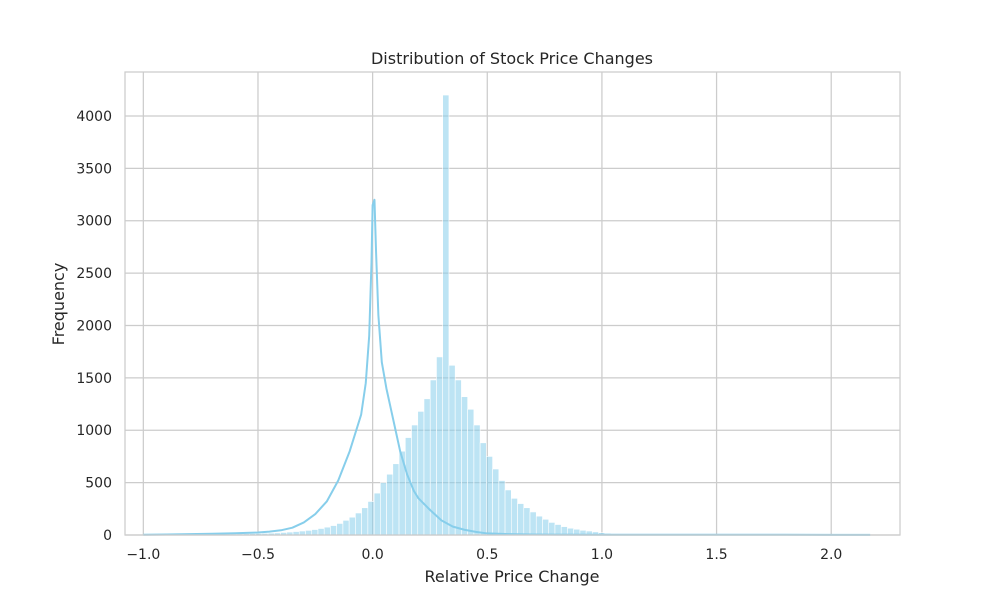 This screenshot has height=604, width=1000. Describe the element at coordinates (512, 576) in the screenshot. I see `x-axis-title: Relative Price Change` at that location.